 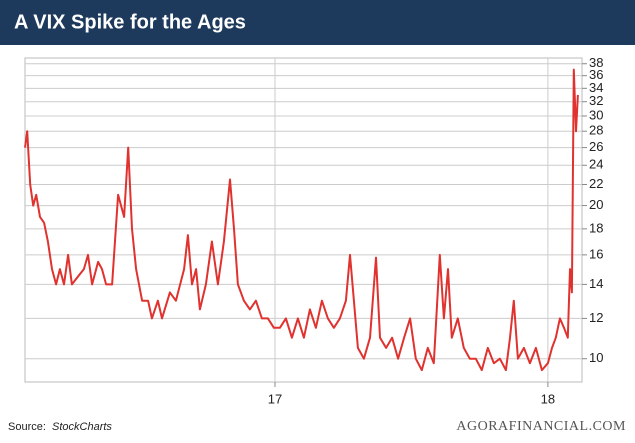 I want to click on y-tick-label: 20, so click(x=596, y=204).